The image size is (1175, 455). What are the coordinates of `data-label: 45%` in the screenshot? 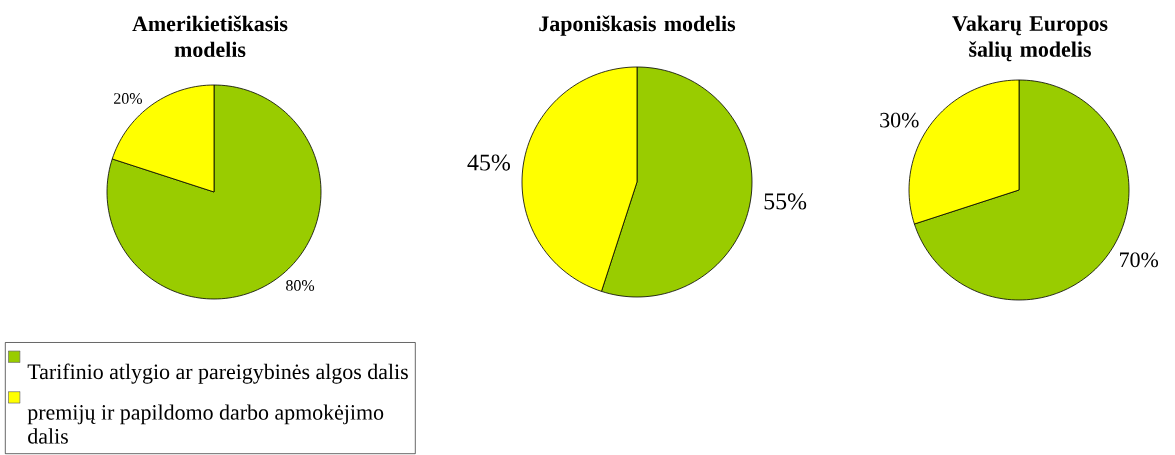 It's located at (488, 162).